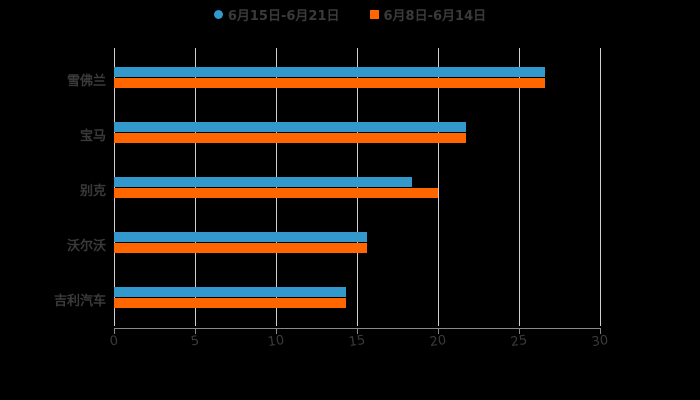 Image resolution: width=700 pixels, height=400 pixels. I want to click on legend-label: 6月8日-6月14日, so click(435, 16).